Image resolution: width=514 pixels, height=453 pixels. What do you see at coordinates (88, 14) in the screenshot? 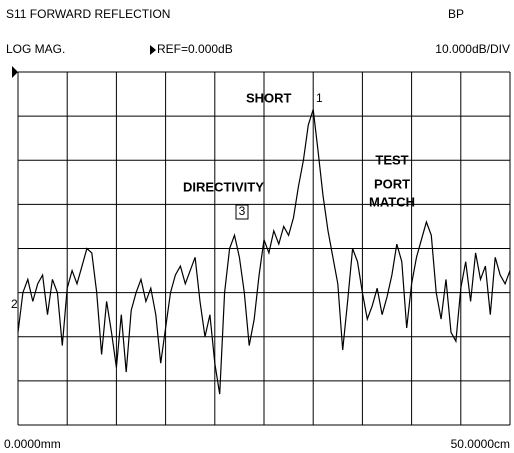
I see `title: S11 FORWARD REFLECTION` at bounding box center [88, 14].